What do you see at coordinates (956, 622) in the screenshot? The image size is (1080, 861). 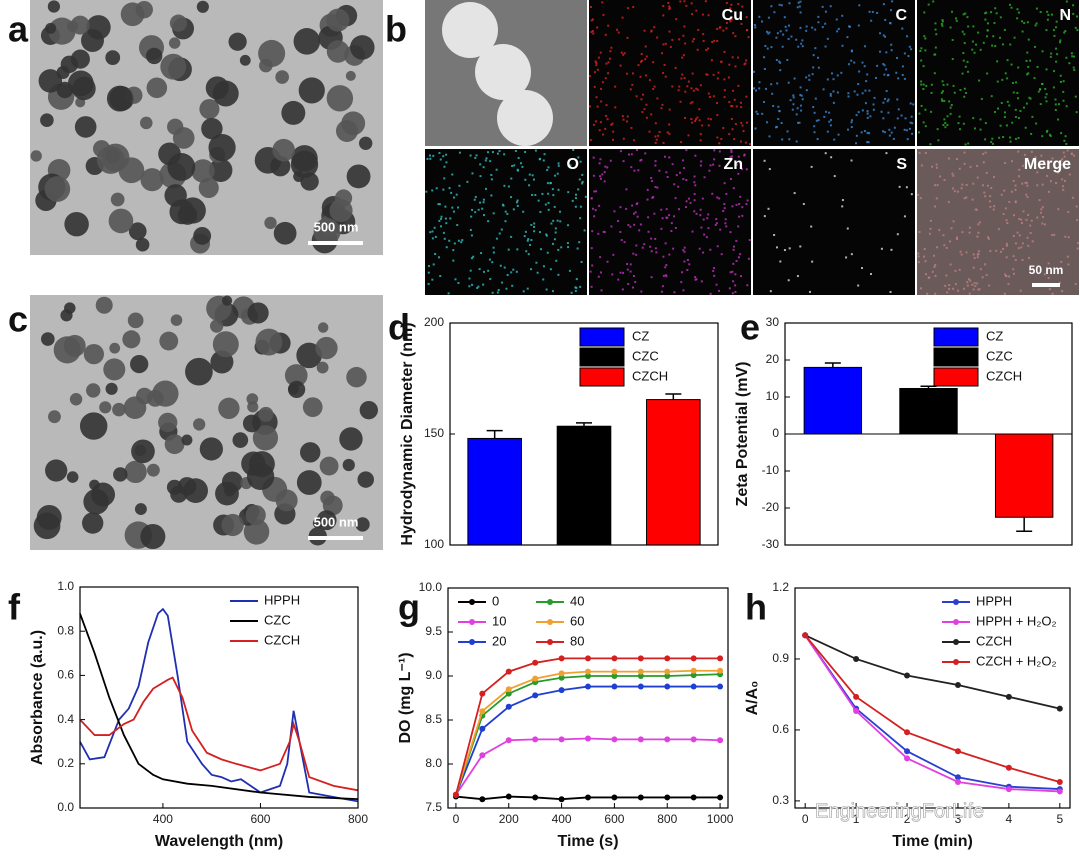 I see `legend-marker` at bounding box center [956, 622].